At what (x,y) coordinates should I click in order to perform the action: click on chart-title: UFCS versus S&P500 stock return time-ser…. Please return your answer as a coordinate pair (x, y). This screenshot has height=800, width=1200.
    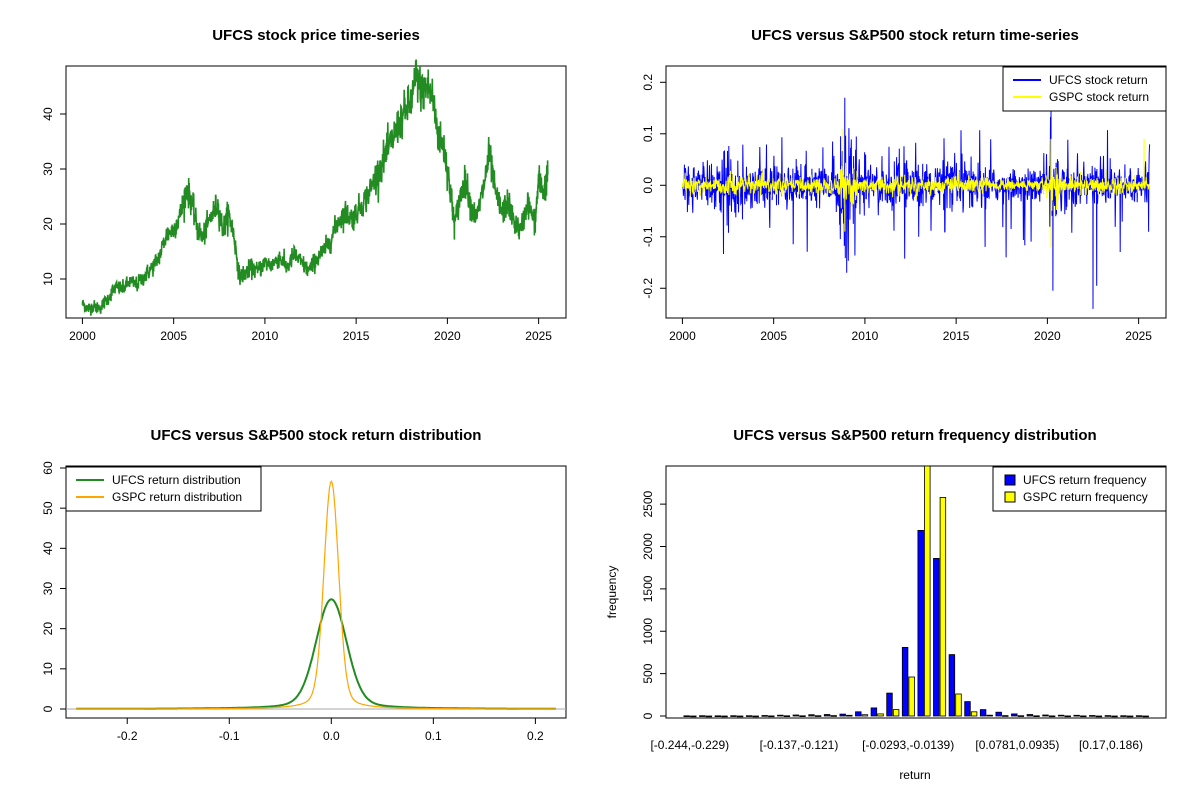
    Looking at the image, I should click on (915, 35).